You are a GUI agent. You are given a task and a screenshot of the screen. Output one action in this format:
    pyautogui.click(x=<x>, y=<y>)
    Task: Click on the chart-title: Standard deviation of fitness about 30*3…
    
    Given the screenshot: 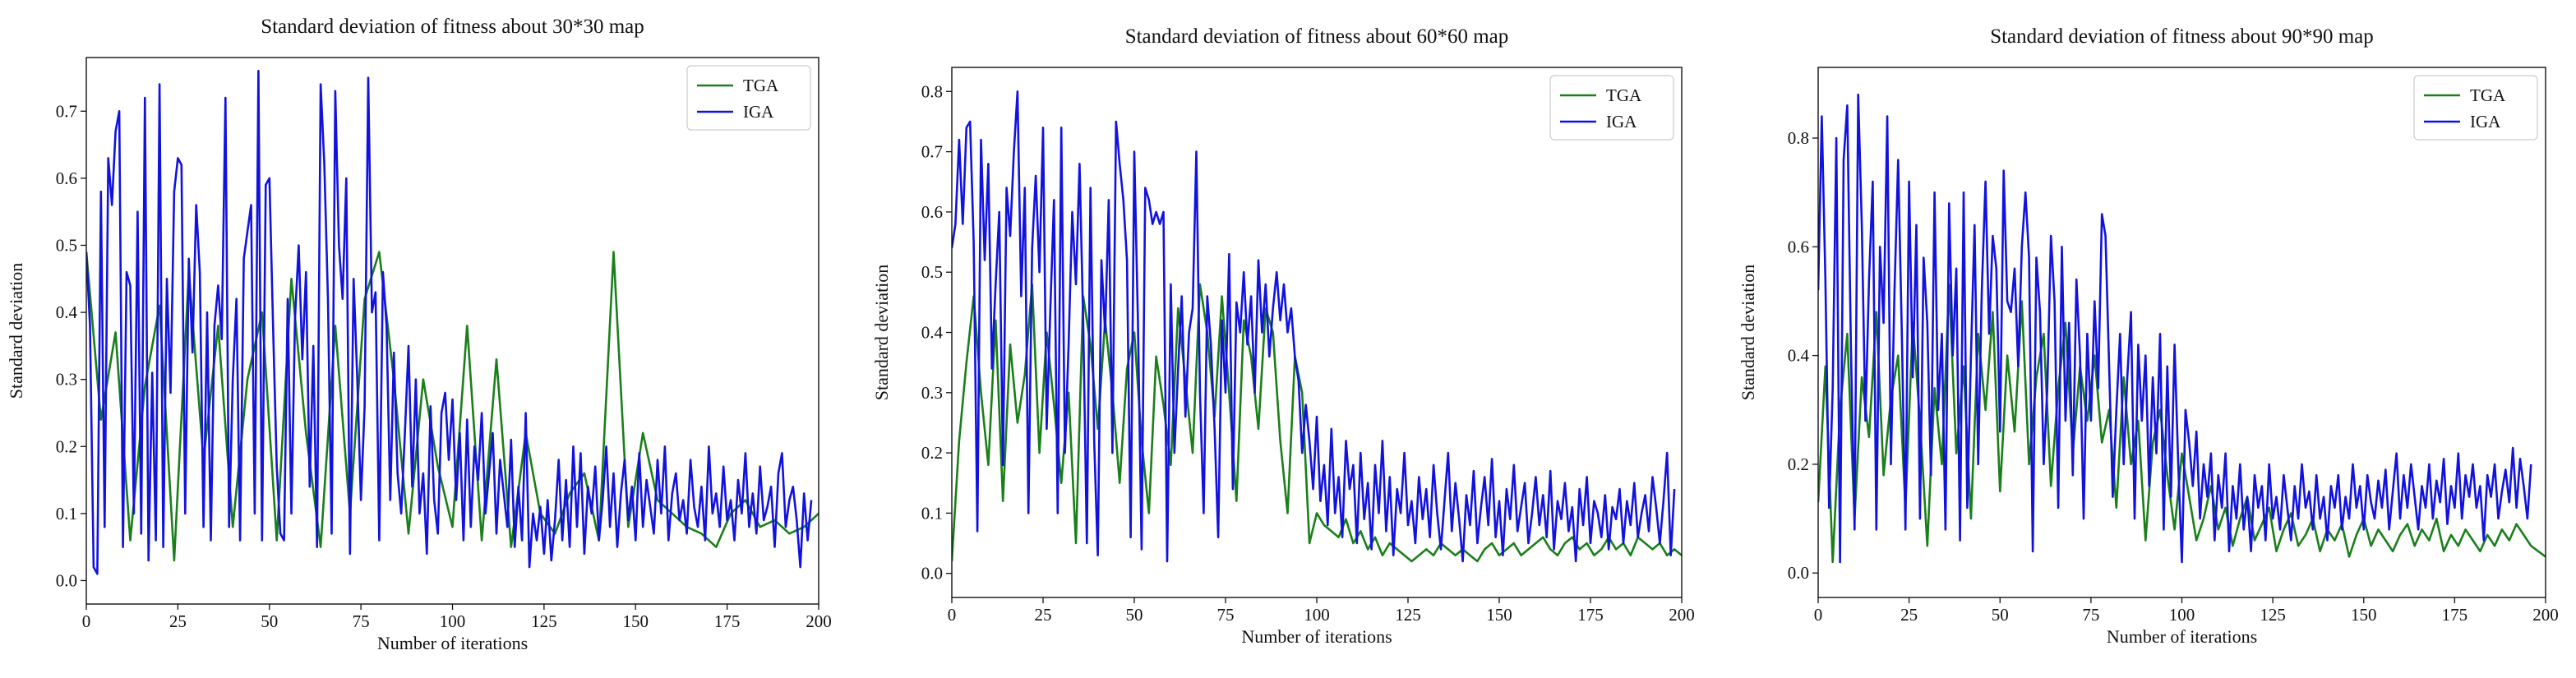 What is the action you would take?
    pyautogui.click(x=453, y=27)
    